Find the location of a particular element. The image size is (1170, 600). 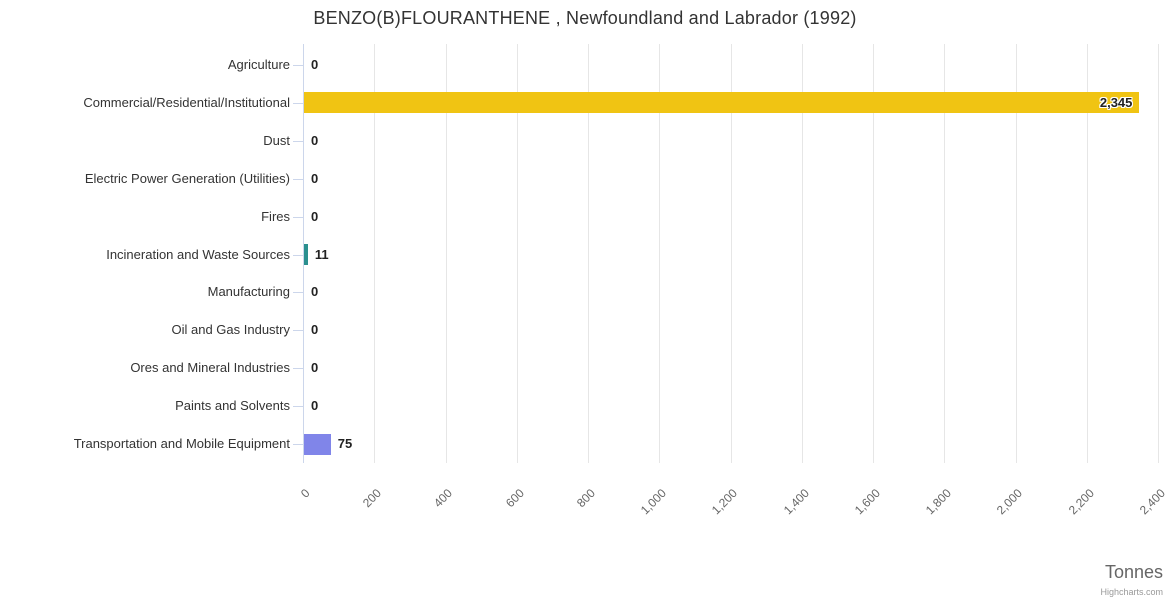

category-label: Commercial/Residential/Institutional is located at coordinates (186, 102).